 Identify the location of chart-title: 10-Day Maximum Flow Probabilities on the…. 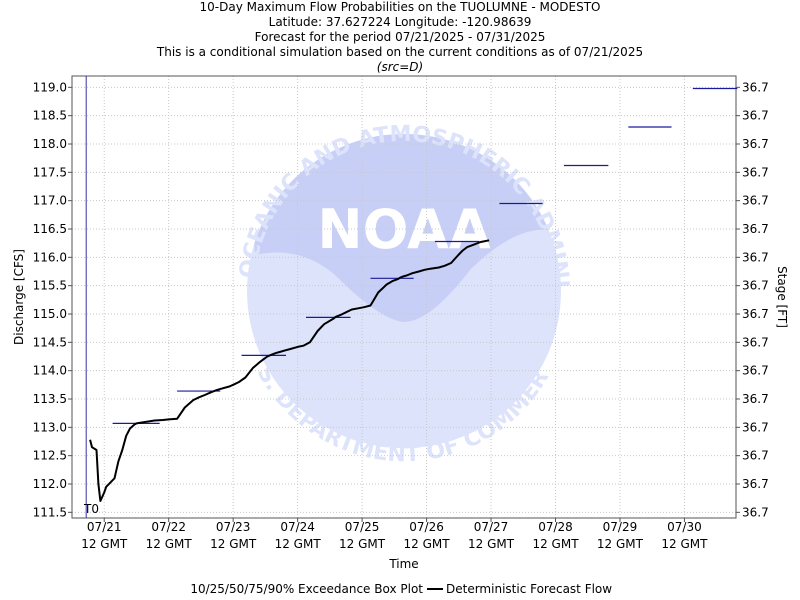
(400, 7).